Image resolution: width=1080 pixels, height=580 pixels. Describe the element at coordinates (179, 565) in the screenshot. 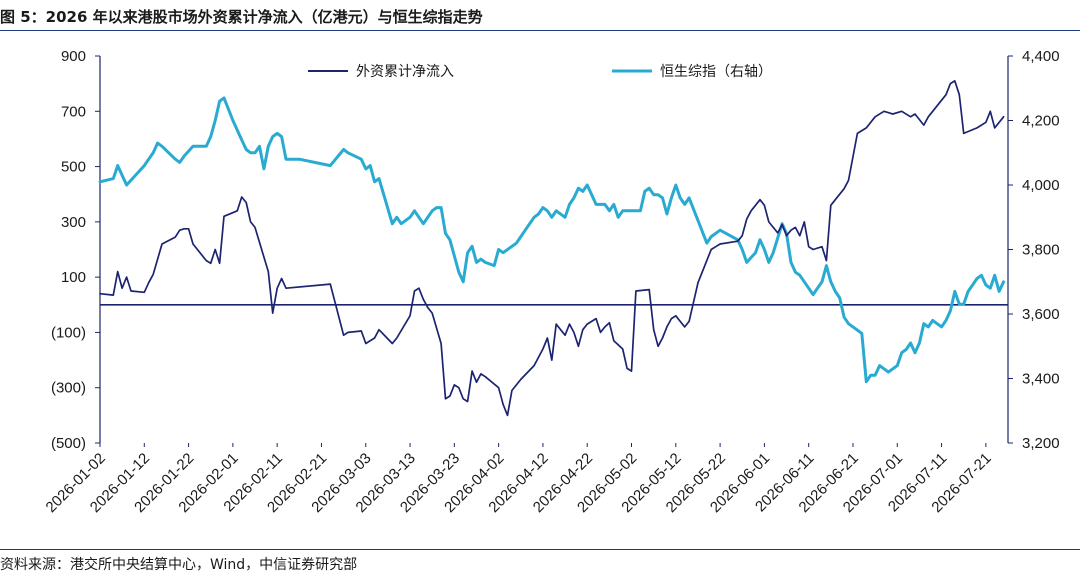

I see `source-note: 资料来源：港交所中央结算中心，Wind，中信证券研究部` at that location.